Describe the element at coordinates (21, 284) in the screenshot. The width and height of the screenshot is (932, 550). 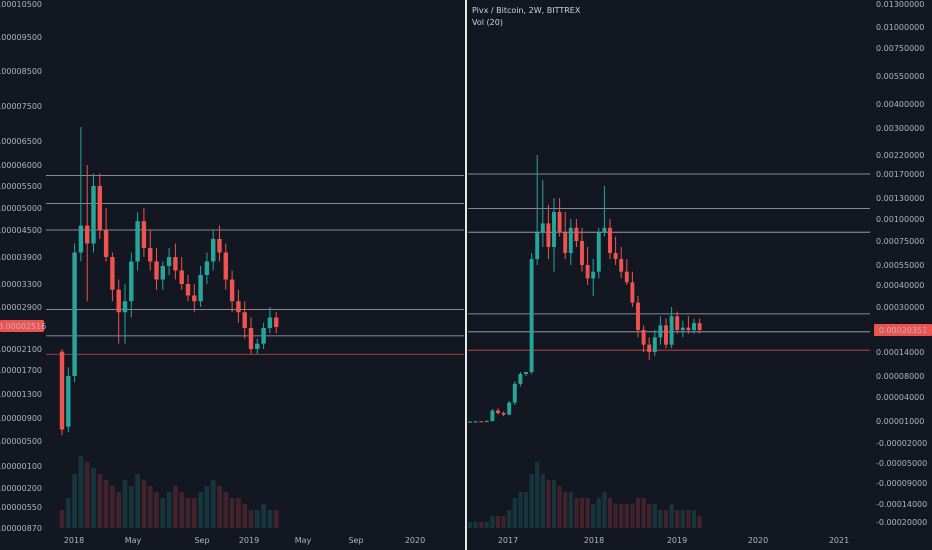
I see `left-y-tick-label-10: 0.00003300` at that location.